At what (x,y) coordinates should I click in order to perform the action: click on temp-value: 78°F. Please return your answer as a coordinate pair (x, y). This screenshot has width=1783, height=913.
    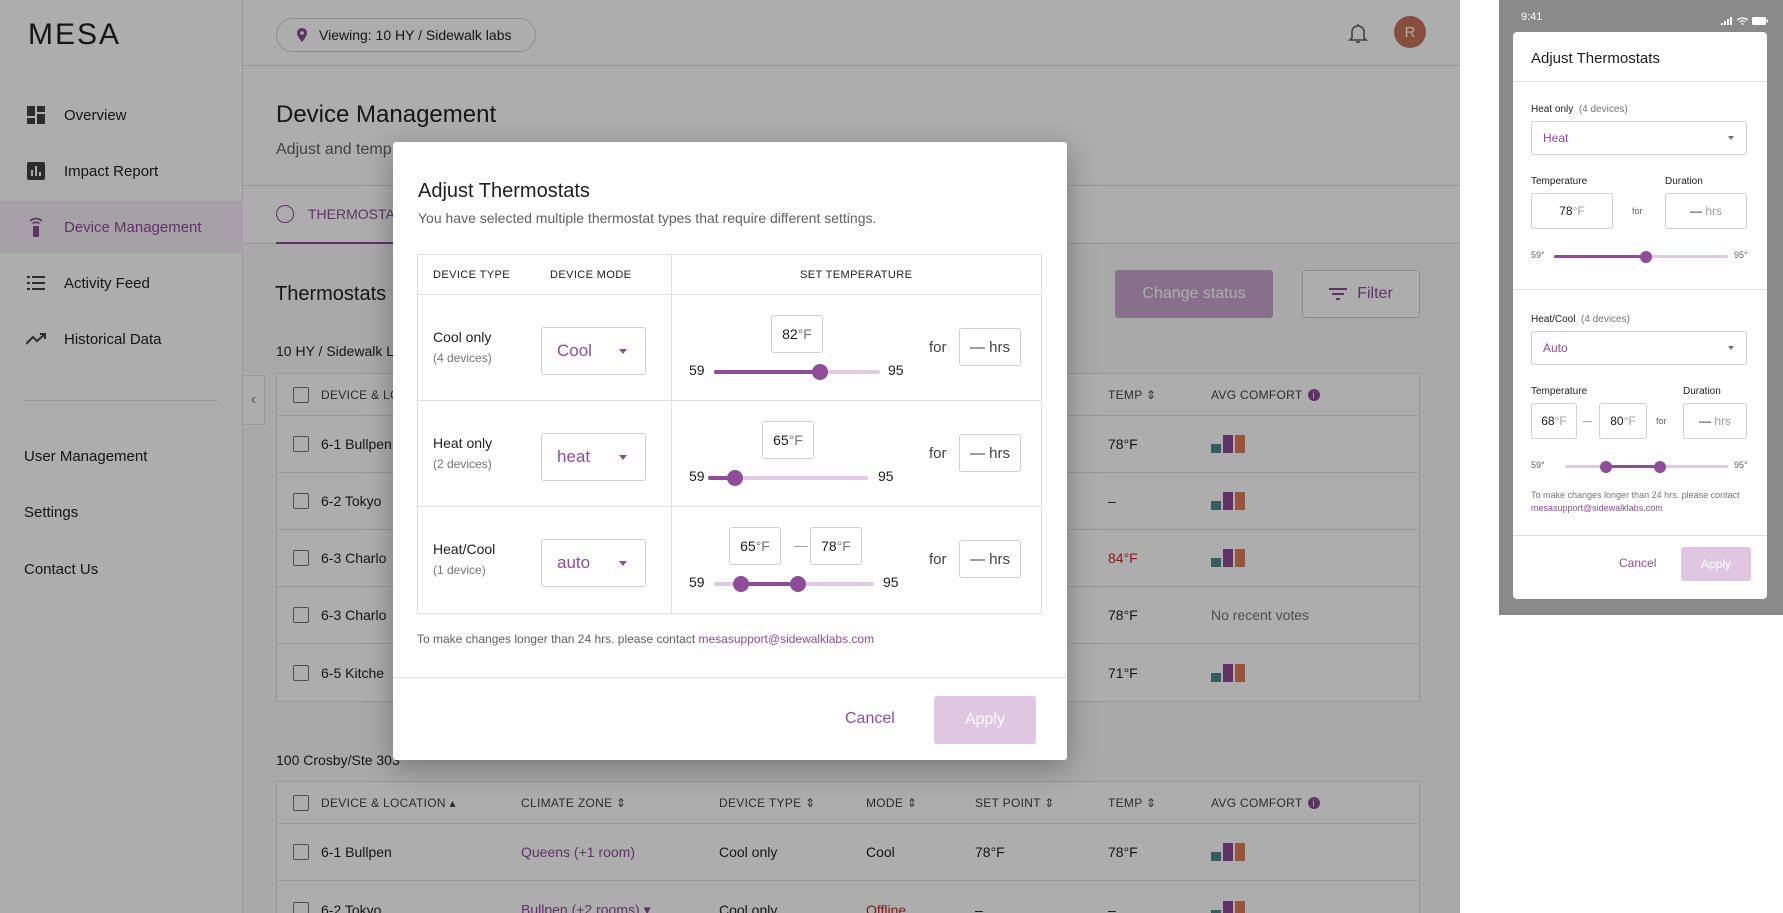
    Looking at the image, I should click on (1123, 615).